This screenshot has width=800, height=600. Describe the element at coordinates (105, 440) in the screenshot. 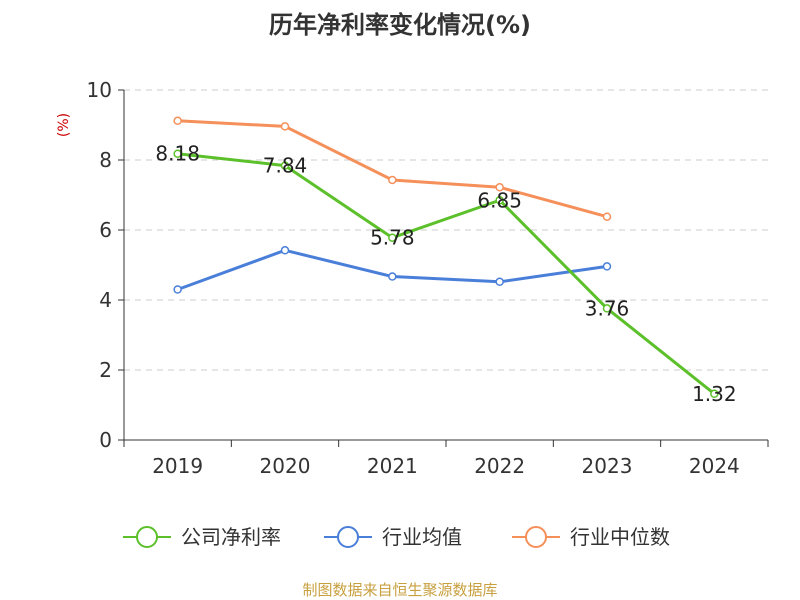

I see `y-tick-label: 0` at that location.